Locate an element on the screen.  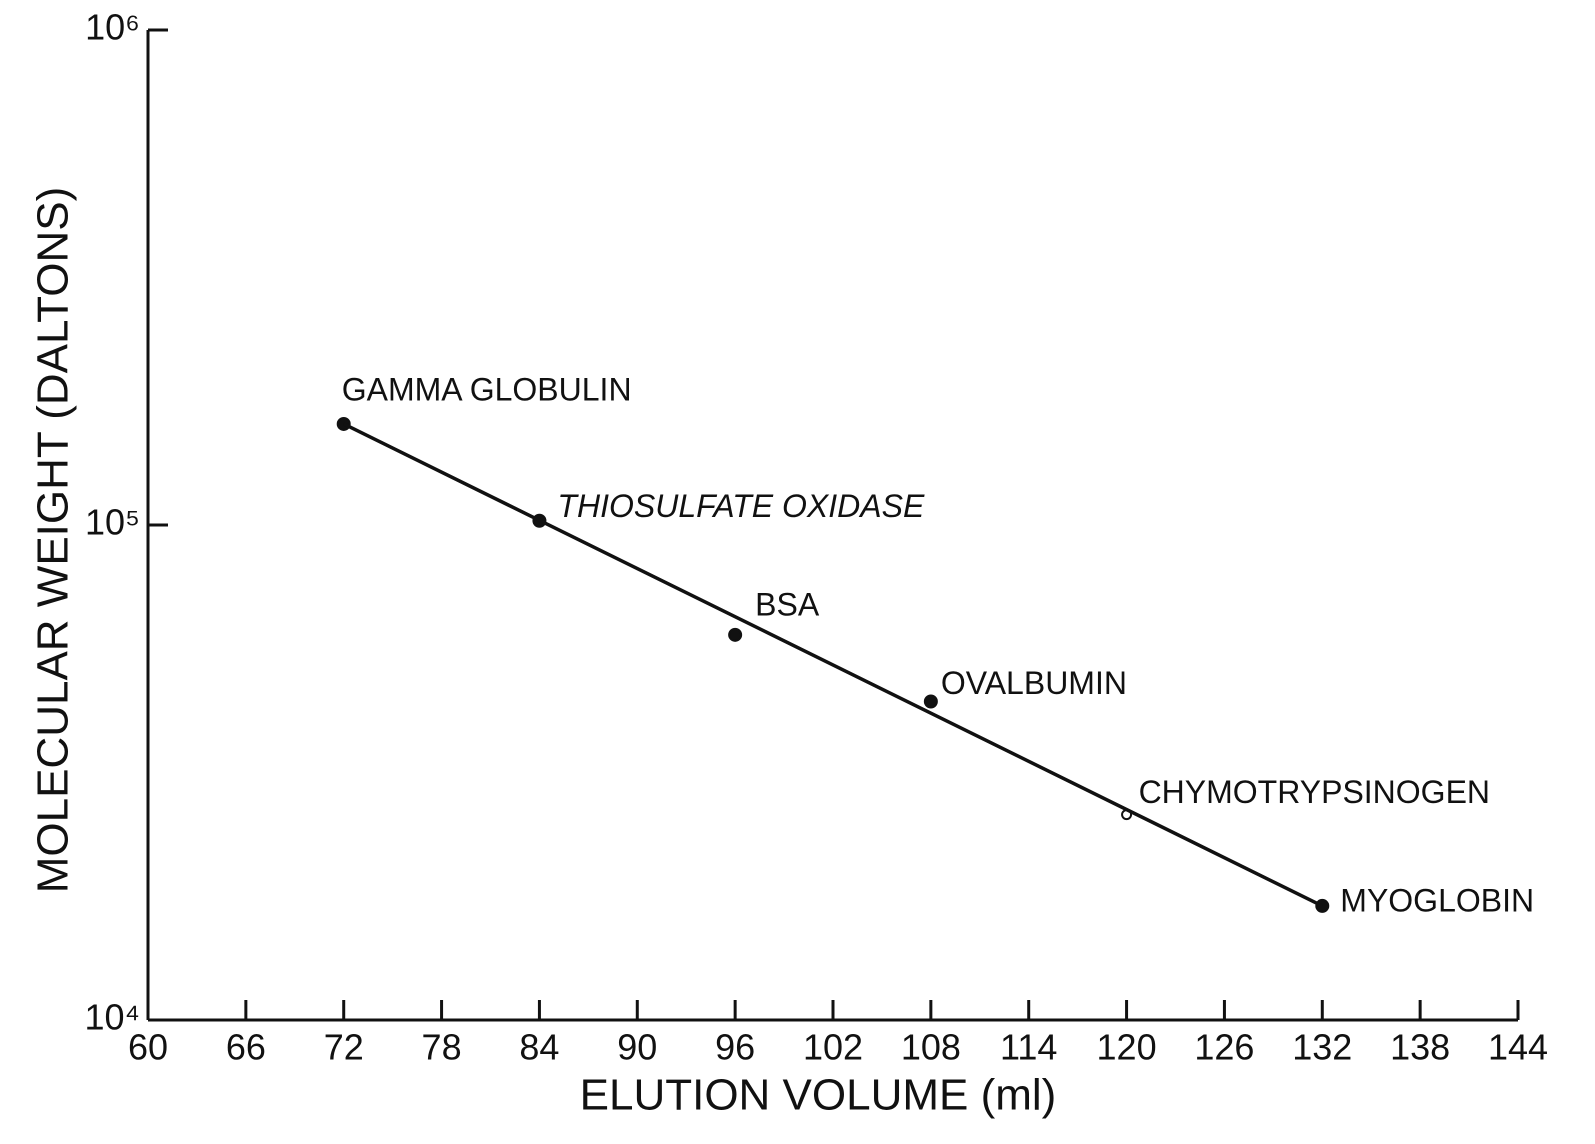
x-tick-label: 96 is located at coordinates (735, 1047).